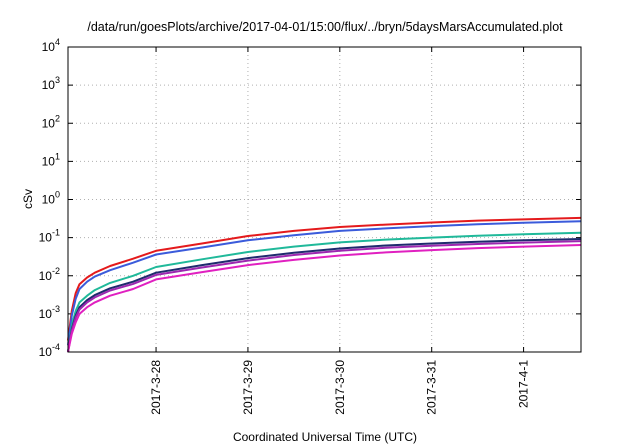 This screenshot has height=448, width=640. I want to click on x-tick-label: 2017-3-30, so click(340, 387).